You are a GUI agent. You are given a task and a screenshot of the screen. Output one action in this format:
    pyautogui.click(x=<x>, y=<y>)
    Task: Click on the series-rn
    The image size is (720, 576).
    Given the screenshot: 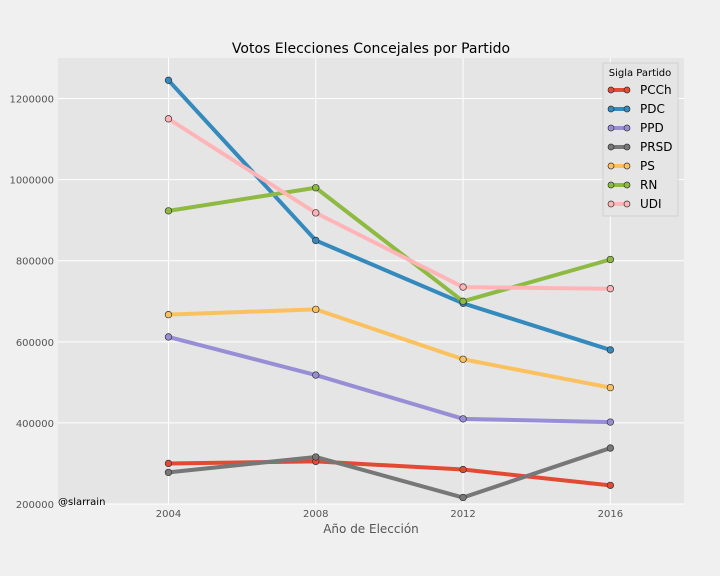 What is the action you would take?
    pyautogui.click(x=389, y=244)
    